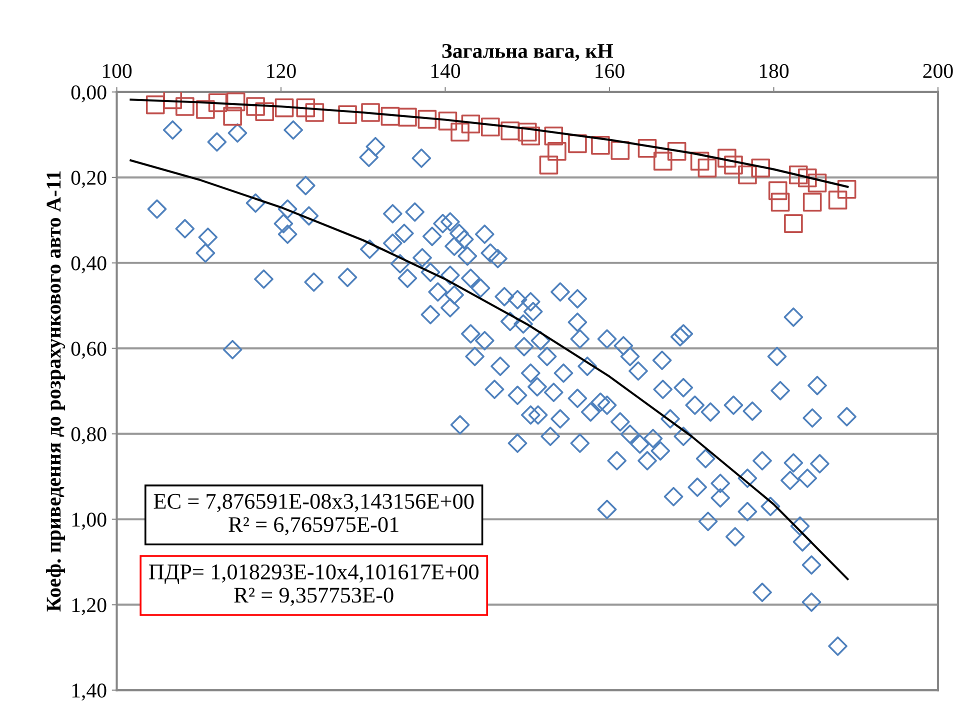 Image resolution: width=973 pixels, height=713 pixels. I want to click on y-tick-label: 1,40, so click(89, 692).